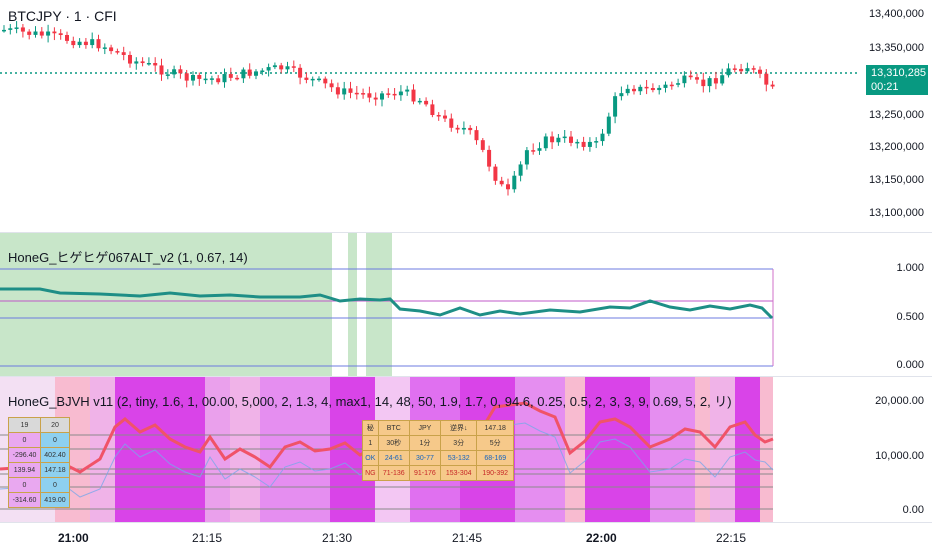 The image size is (932, 551). What do you see at coordinates (62, 16) in the screenshot?
I see `symbol-title: BTCJPY · 1 · CFI` at bounding box center [62, 16].